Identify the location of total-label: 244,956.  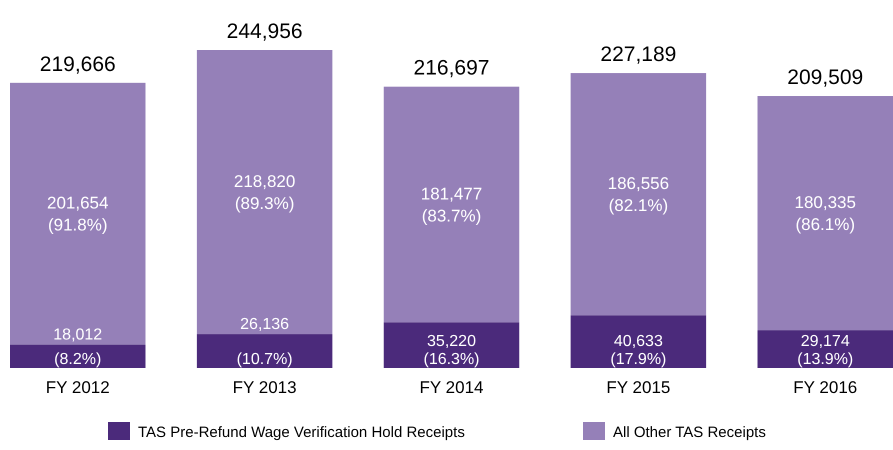
(264, 31).